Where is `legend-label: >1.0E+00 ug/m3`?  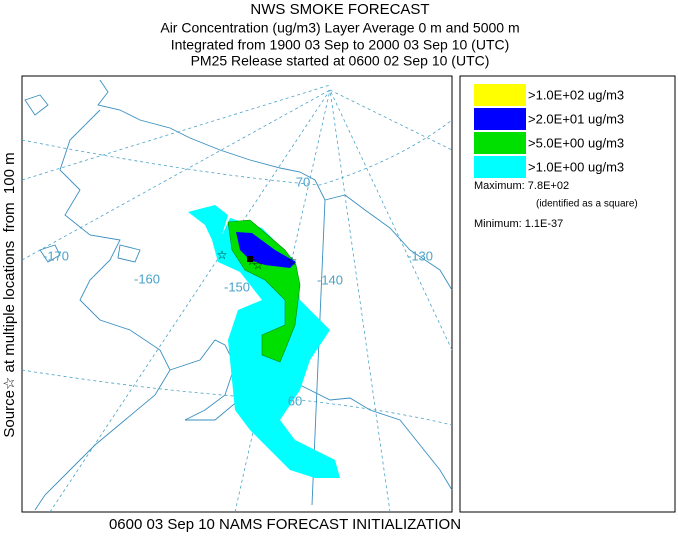 legend-label: >1.0E+00 ug/m3 is located at coordinates (576, 166).